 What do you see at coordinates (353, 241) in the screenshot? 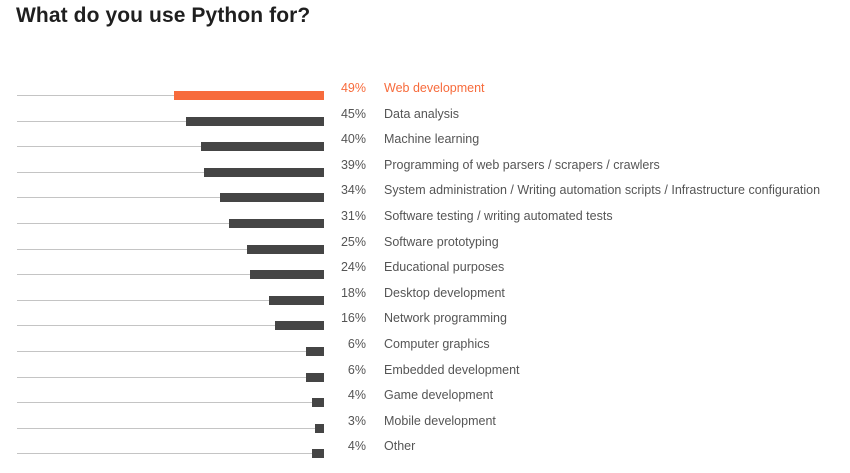
I see `value-label: 25%` at bounding box center [353, 241].